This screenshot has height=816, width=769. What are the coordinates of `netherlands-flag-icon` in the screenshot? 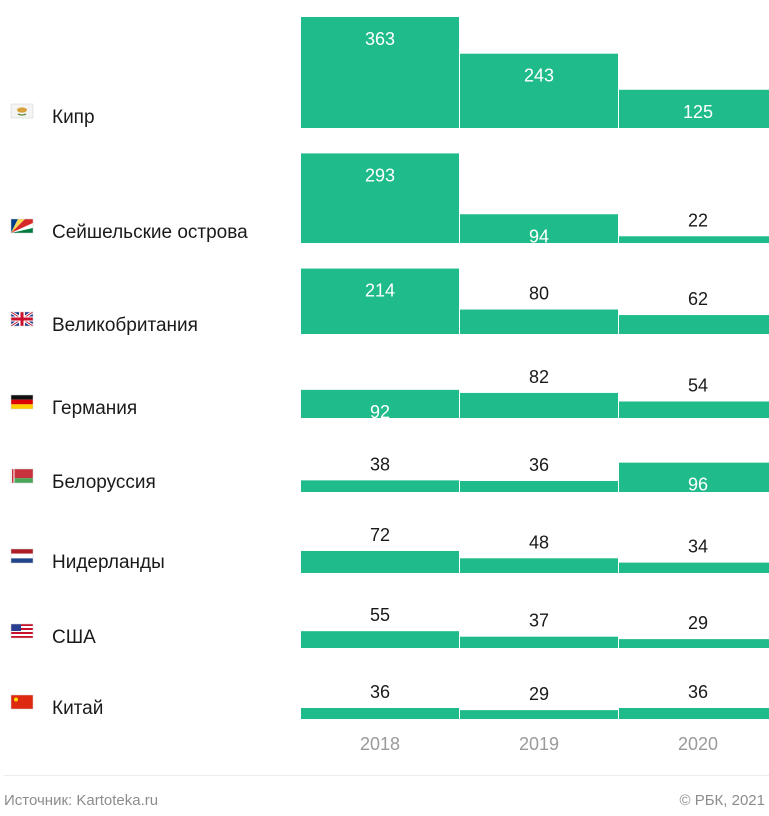 It's located at (22, 556).